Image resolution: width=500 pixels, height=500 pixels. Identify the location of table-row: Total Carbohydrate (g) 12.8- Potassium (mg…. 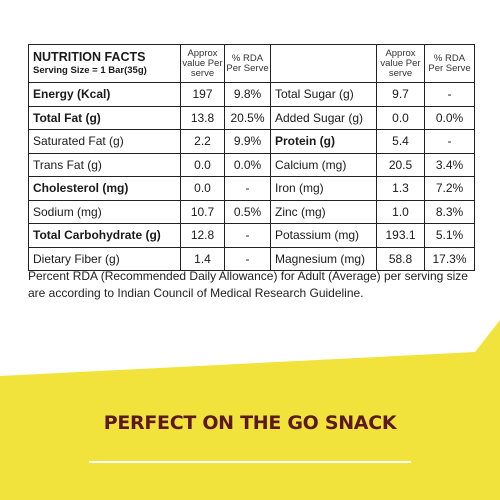
(251, 235).